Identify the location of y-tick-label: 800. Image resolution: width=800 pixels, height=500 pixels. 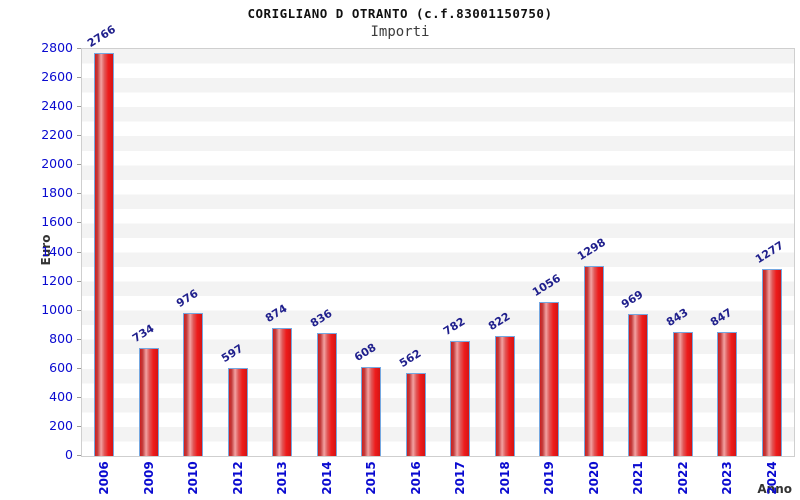
(61, 338).